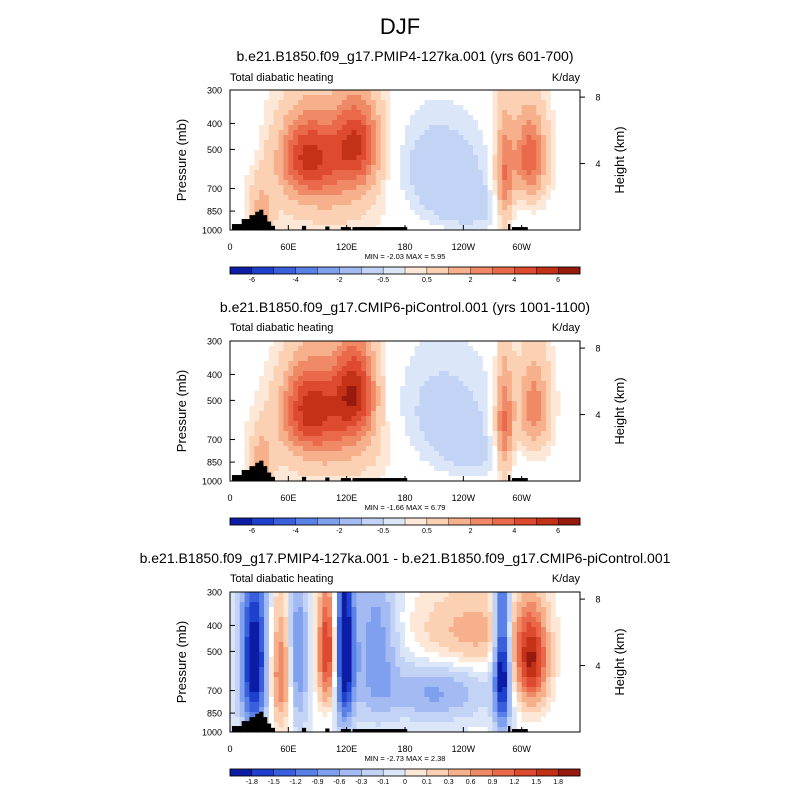  Describe the element at coordinates (438, 521) in the screenshot. I see `colorbar-box` at that location.